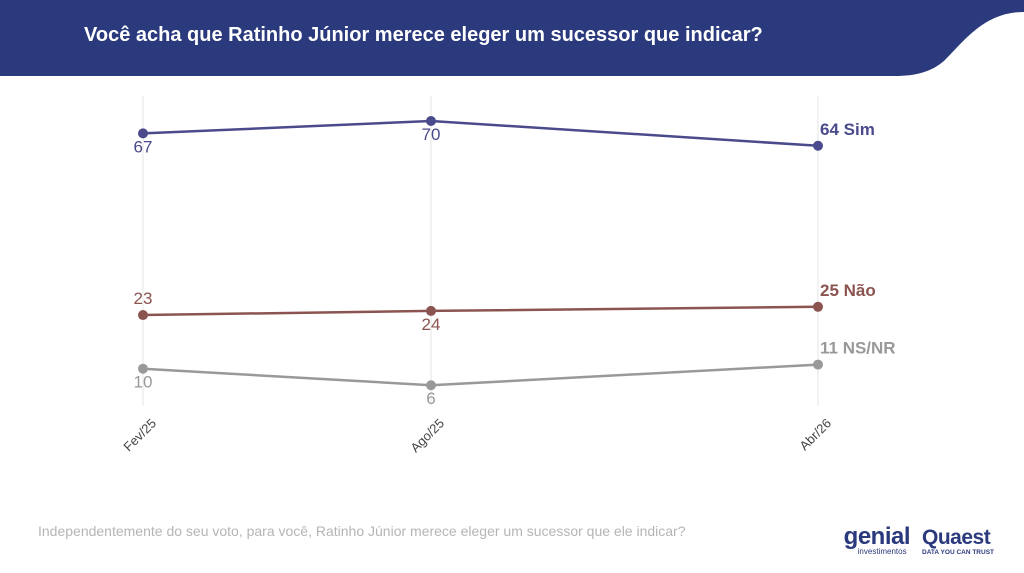 This screenshot has width=1024, height=573. What do you see at coordinates (431, 134) in the screenshot?
I see `data-label: 70` at bounding box center [431, 134].